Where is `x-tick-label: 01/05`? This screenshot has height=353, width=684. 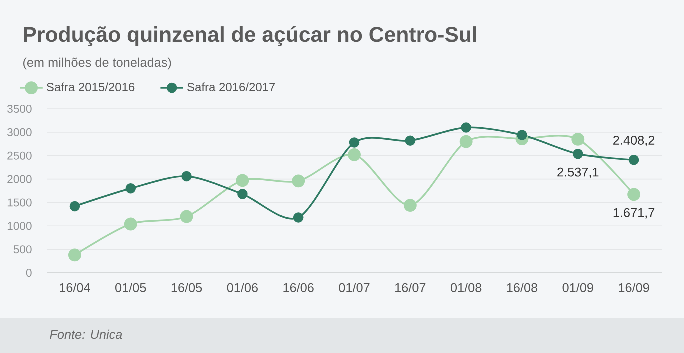 x-tick-label: 01/05 is located at coordinates (131, 287).